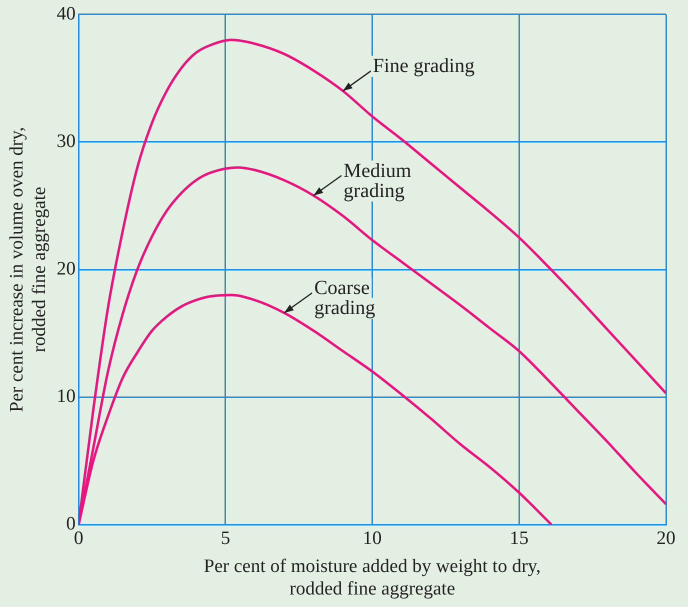 This screenshot has height=607, width=688. Describe the element at coordinates (66, 13) in the screenshot. I see `y-tick-label: 40` at that location.